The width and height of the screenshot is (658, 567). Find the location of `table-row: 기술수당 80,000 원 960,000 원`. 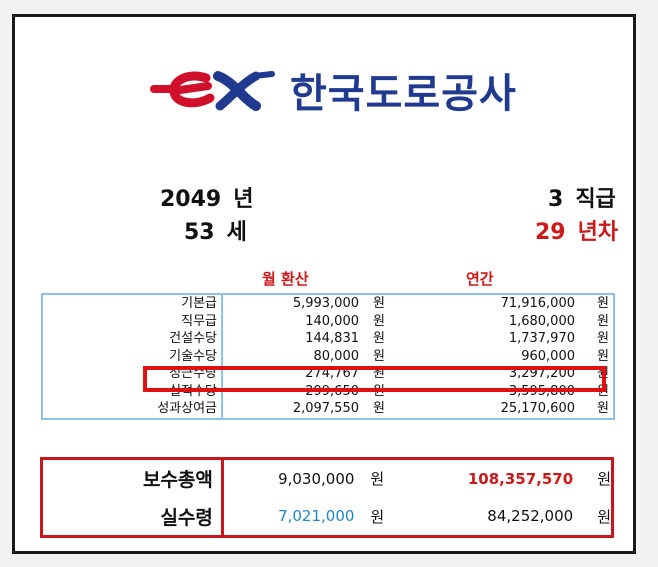

table-row: 기술수당 80,000 원 960,000 원 is located at coordinates (328, 356).